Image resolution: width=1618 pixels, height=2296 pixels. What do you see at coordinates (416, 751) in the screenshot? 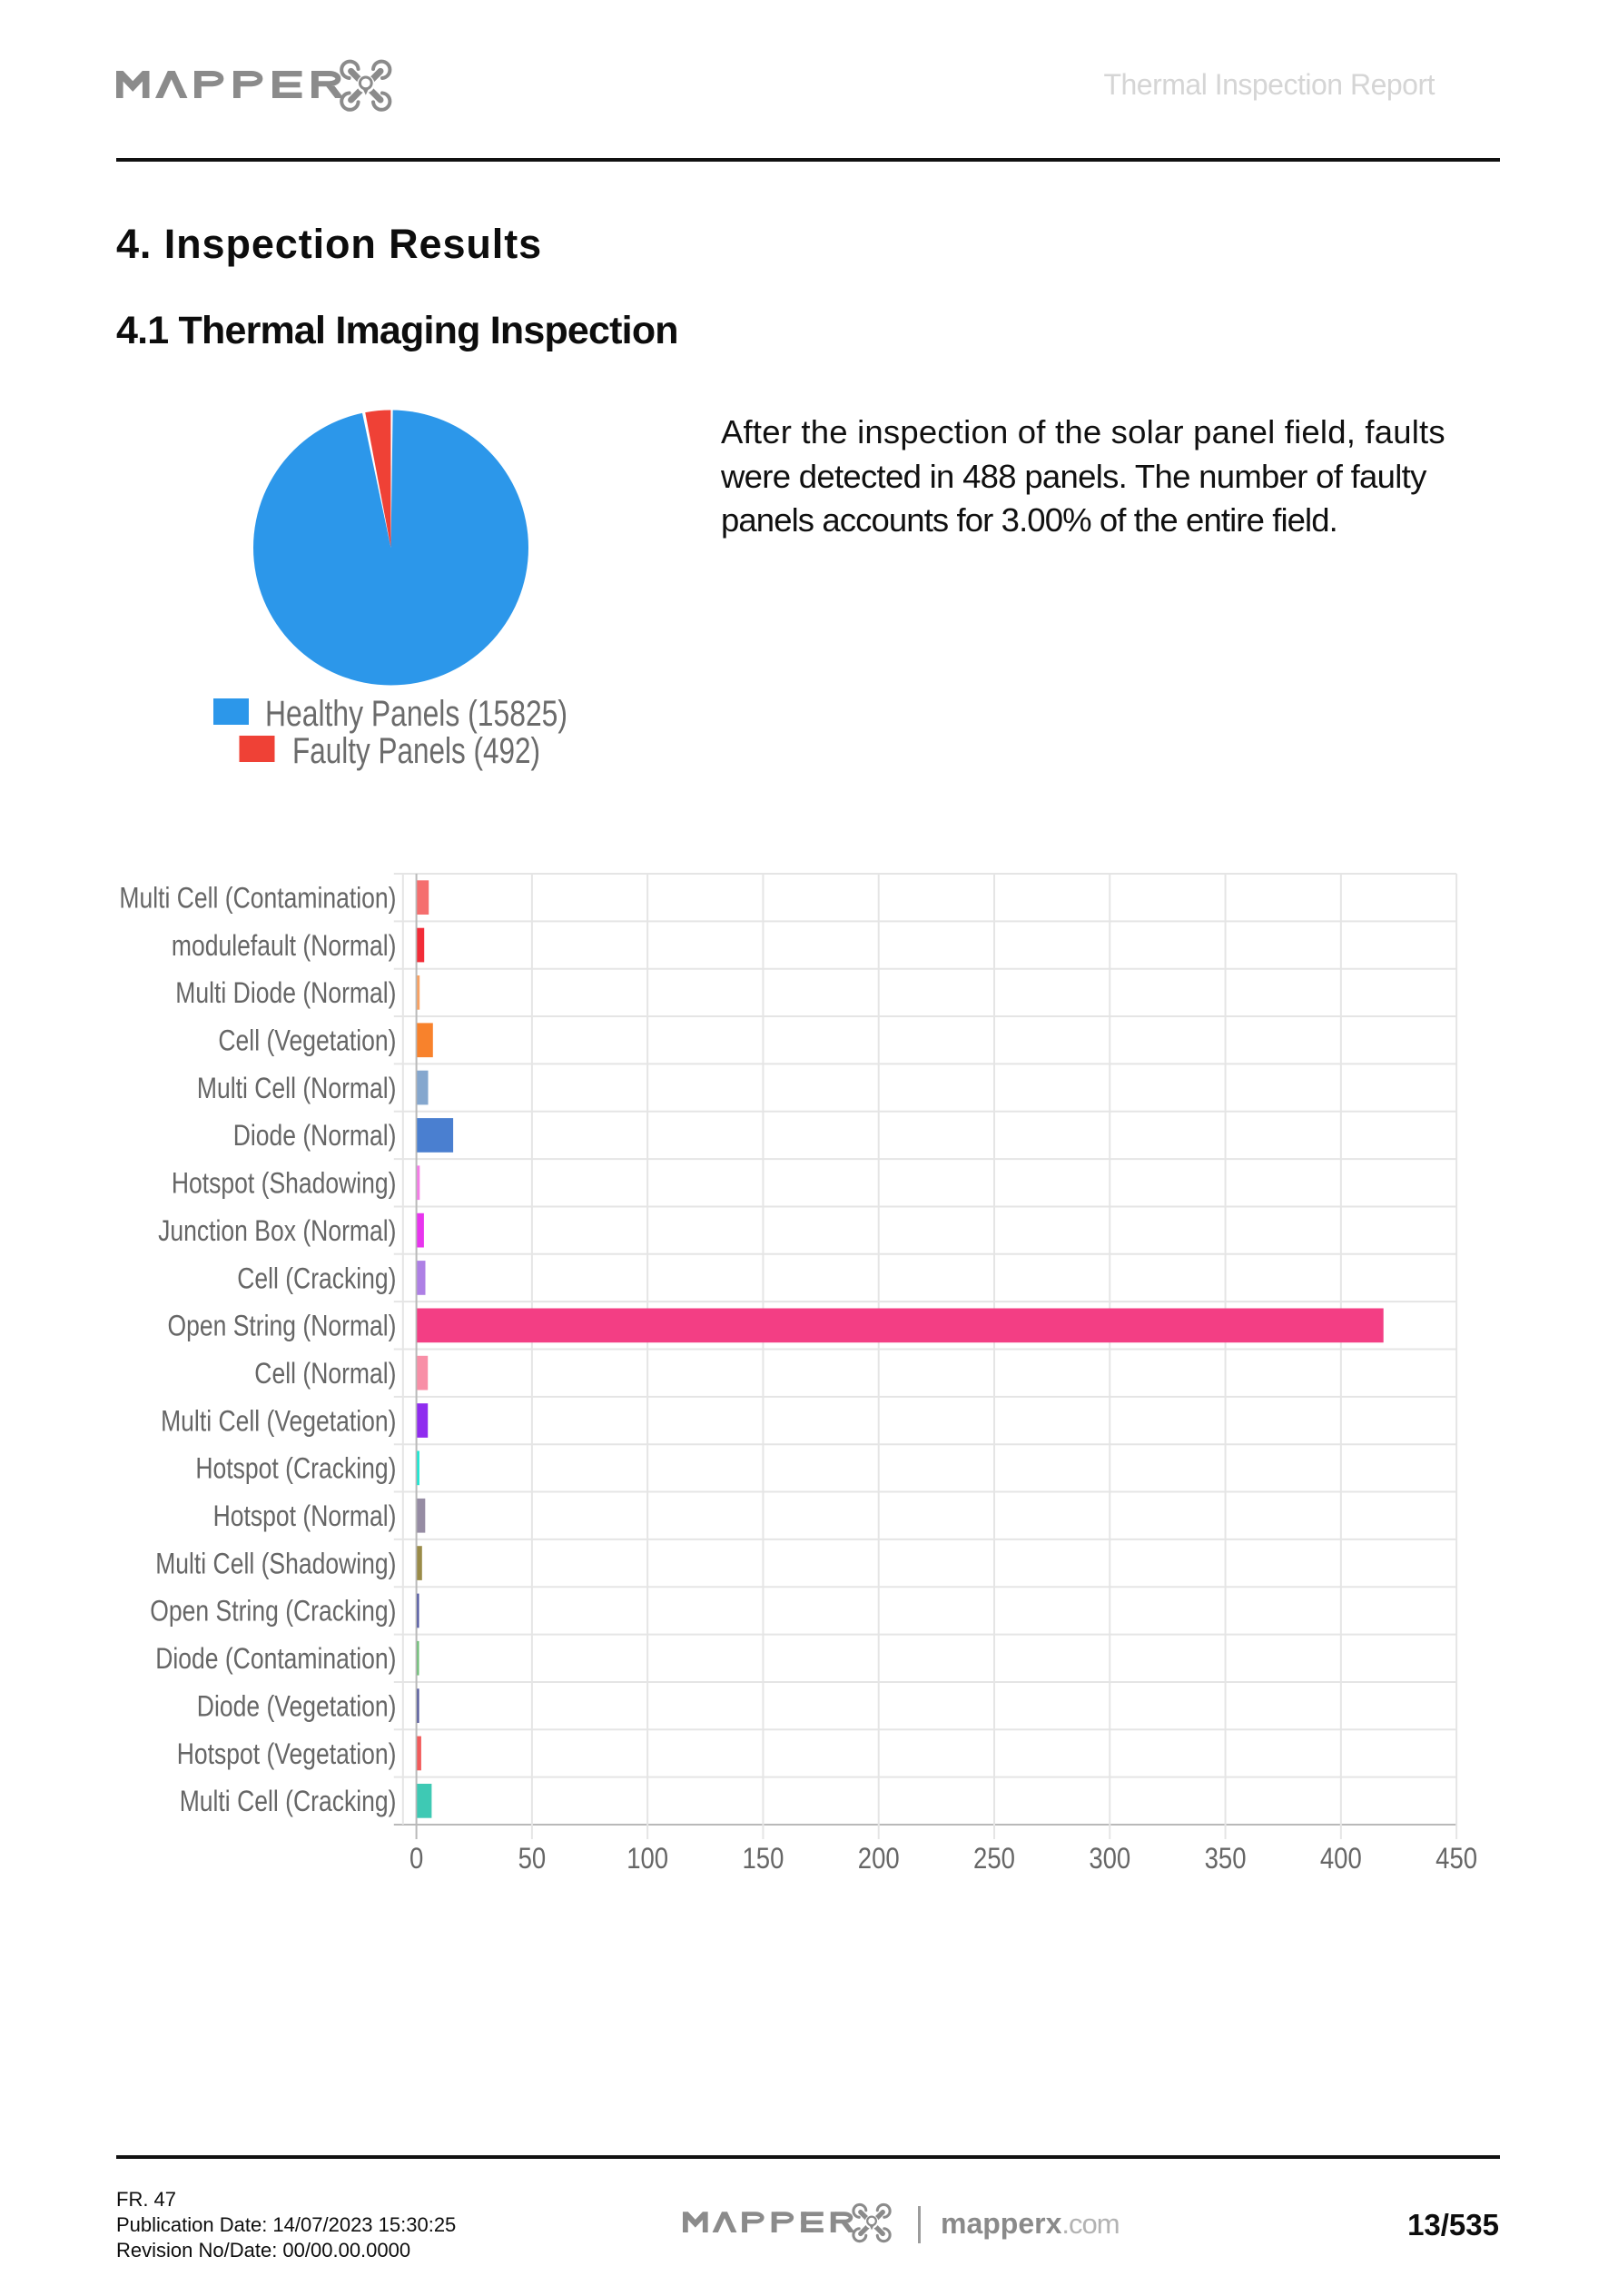
I see `svg-text: Faulty Panels (492)` at bounding box center [416, 751].